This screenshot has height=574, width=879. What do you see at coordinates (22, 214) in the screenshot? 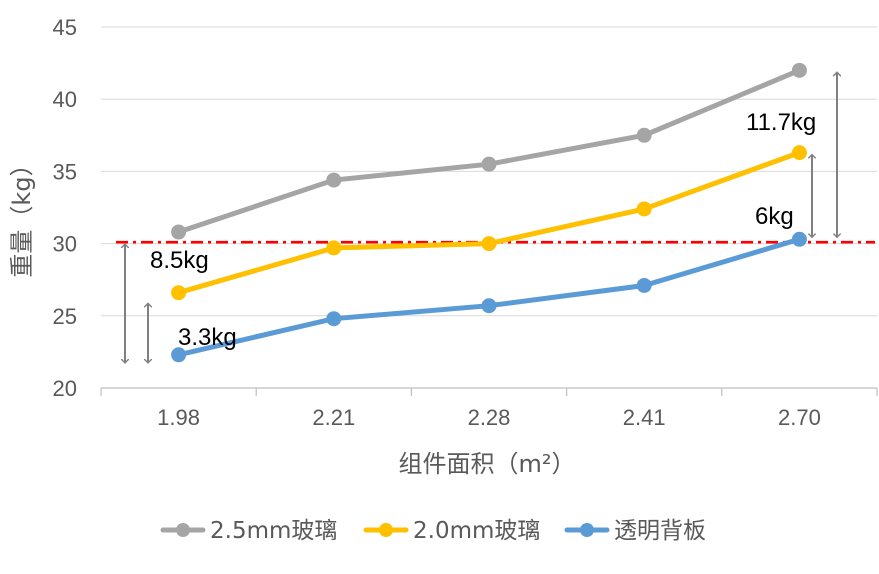
I see `y-axis-title: 重量（kg）` at bounding box center [22, 214].